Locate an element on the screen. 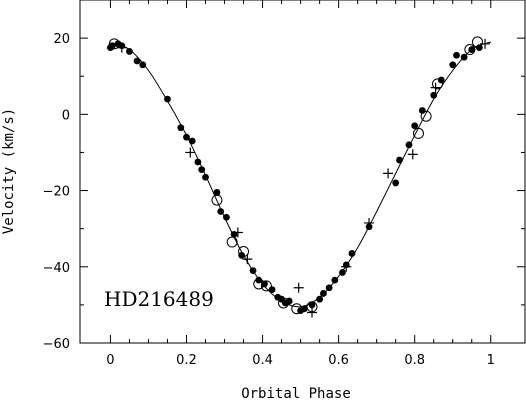  x-tick-label: 0.2 is located at coordinates (186, 360).